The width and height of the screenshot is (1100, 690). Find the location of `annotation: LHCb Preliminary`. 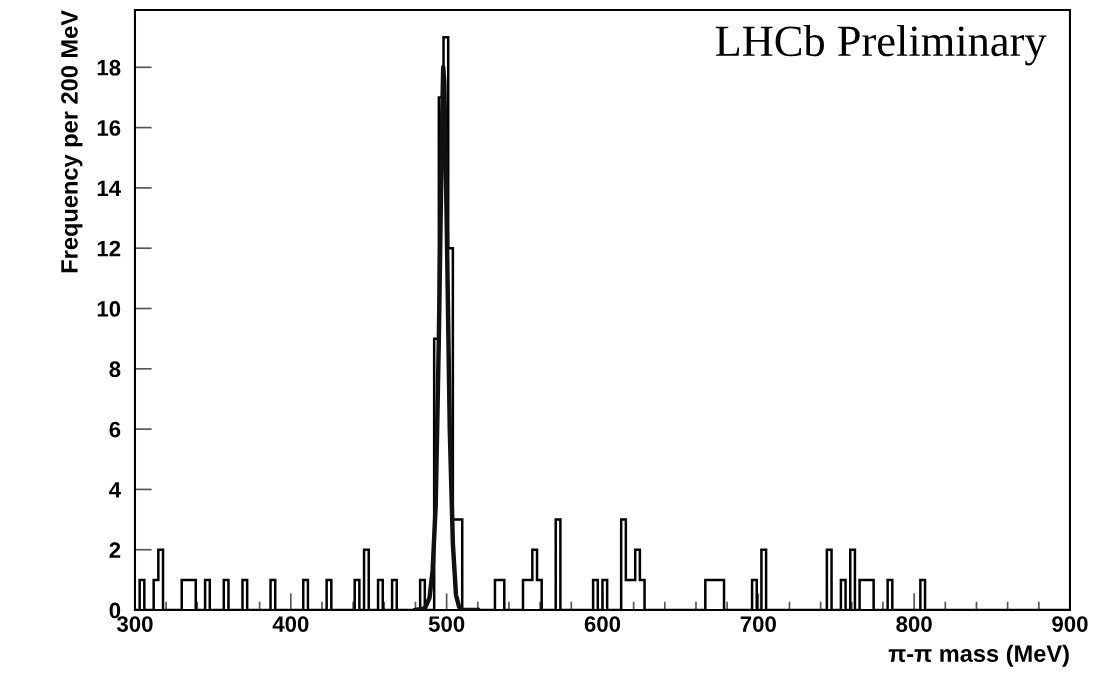

annotation: LHCb Preliminary is located at coordinates (881, 45).